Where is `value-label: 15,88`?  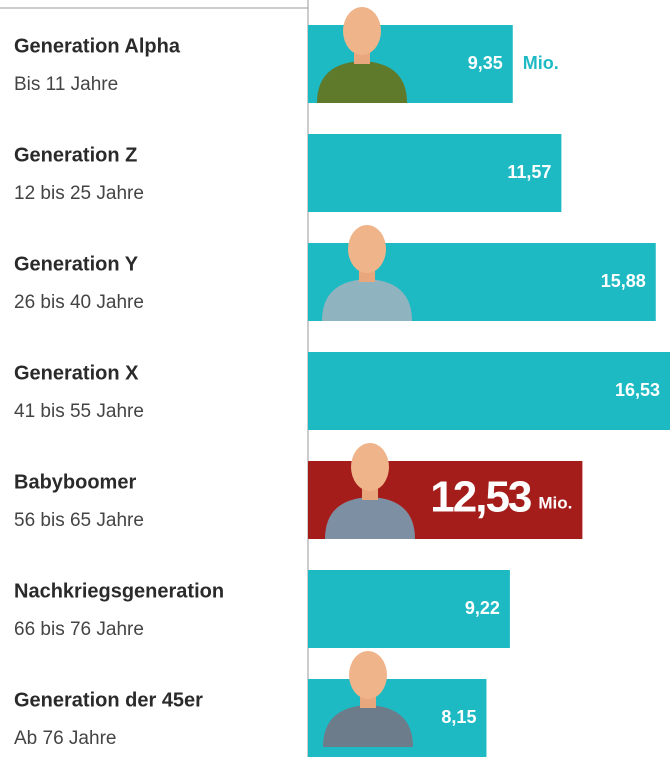
value-label: 15,88 is located at coordinates (623, 281).